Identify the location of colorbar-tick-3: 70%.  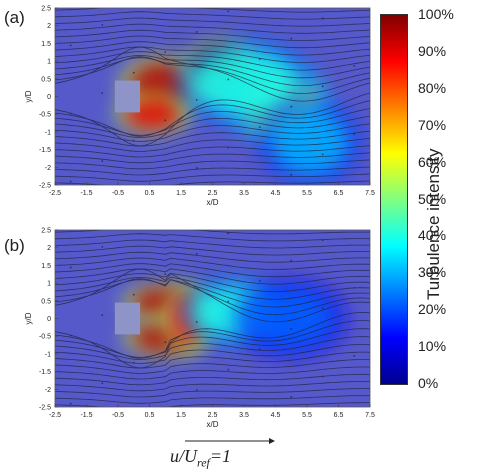
(432, 124).